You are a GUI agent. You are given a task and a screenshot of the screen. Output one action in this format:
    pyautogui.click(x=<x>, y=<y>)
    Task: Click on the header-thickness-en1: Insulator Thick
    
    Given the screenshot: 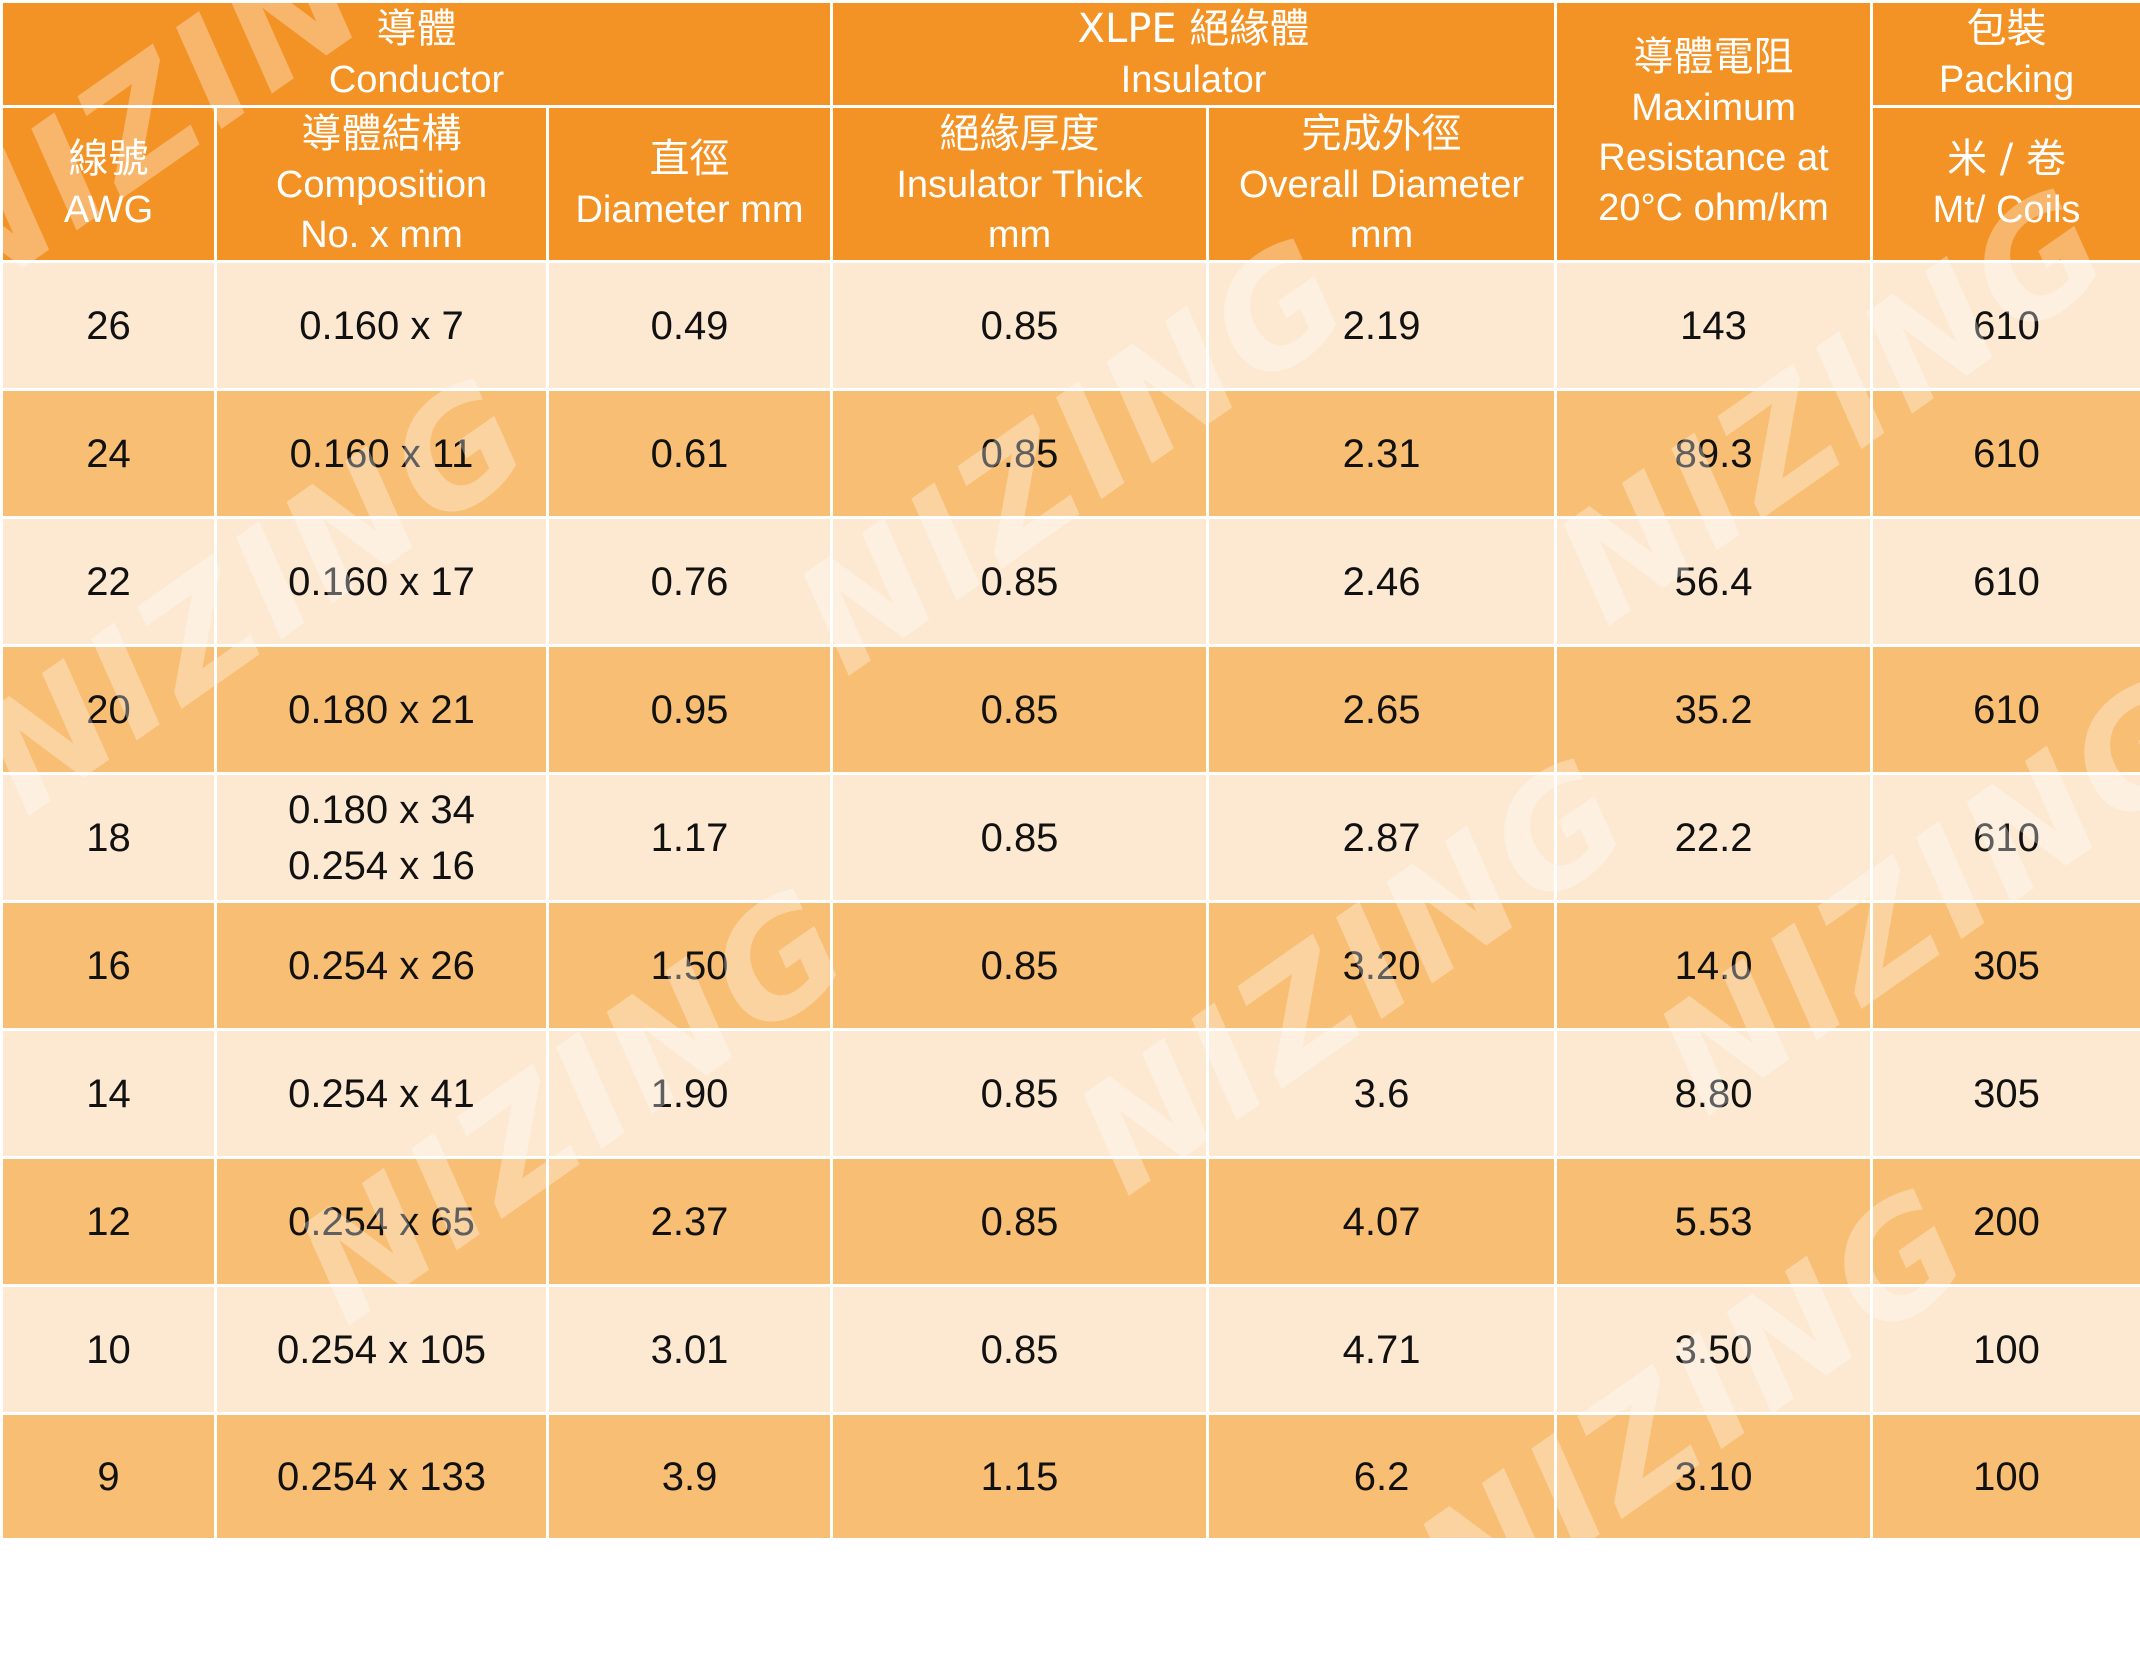 What is the action you would take?
    pyautogui.click(x=1019, y=185)
    